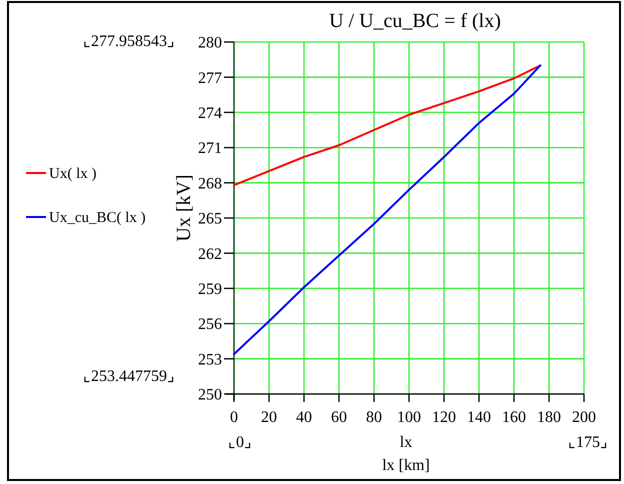 This screenshot has height=484, width=624. What do you see at coordinates (479, 417) in the screenshot?
I see `x-tick-label: 140` at bounding box center [479, 417].